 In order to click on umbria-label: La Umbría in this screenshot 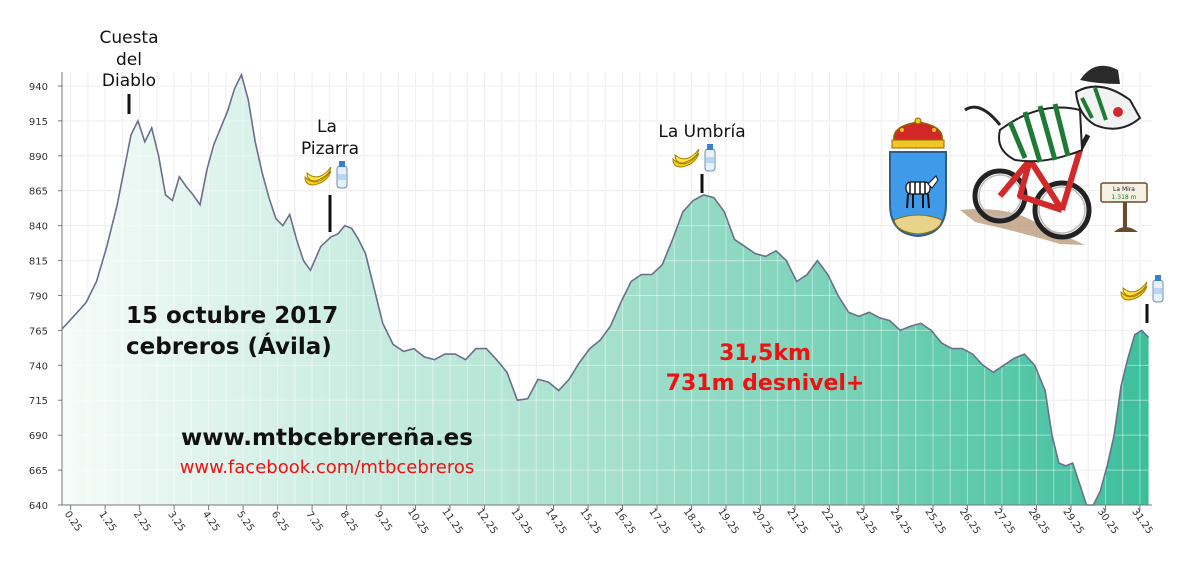, I will do `click(701, 132)`.